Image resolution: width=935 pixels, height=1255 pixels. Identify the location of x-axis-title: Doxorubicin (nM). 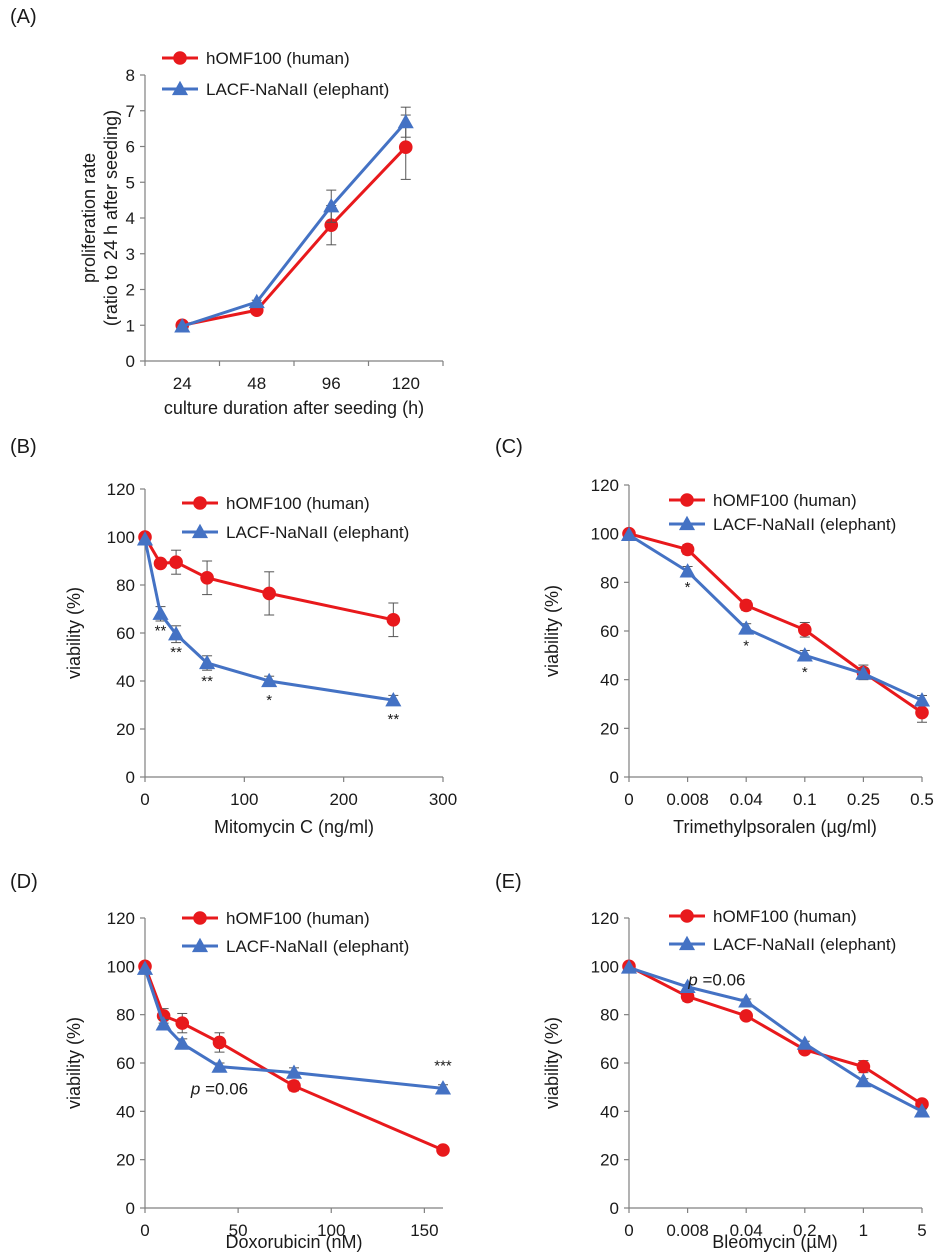
(293, 1242).